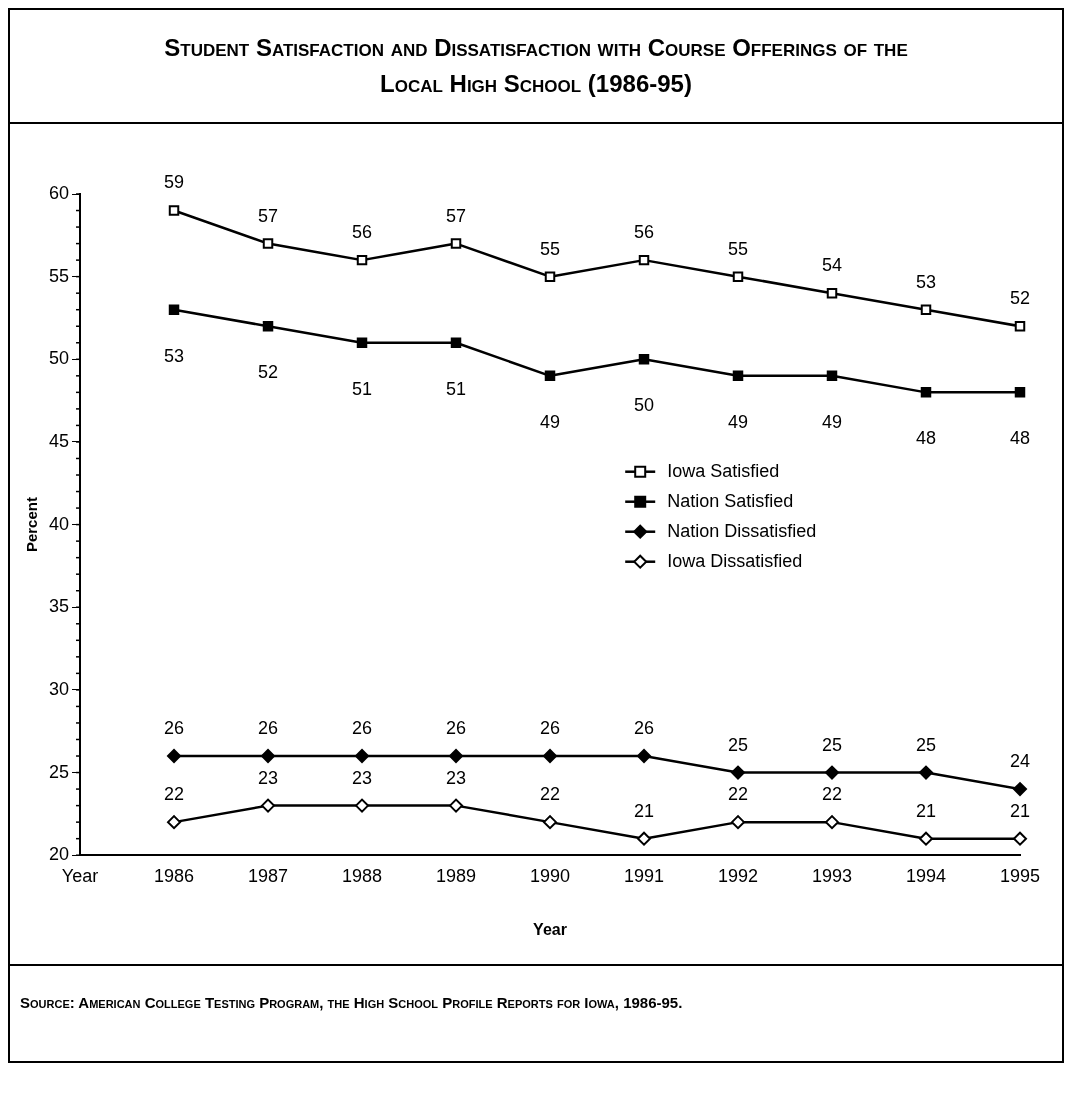 The image size is (1074, 1119). Describe the element at coordinates (926, 875) in the screenshot. I see `x-tick-label: 1994` at that location.